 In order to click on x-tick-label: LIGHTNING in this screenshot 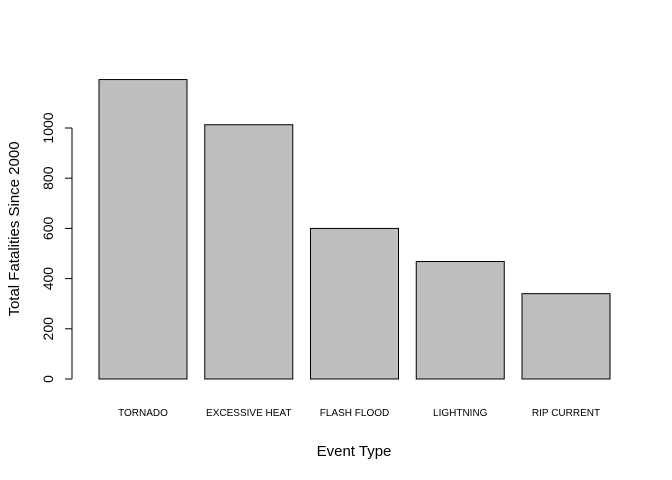, I will do `click(460, 413)`.